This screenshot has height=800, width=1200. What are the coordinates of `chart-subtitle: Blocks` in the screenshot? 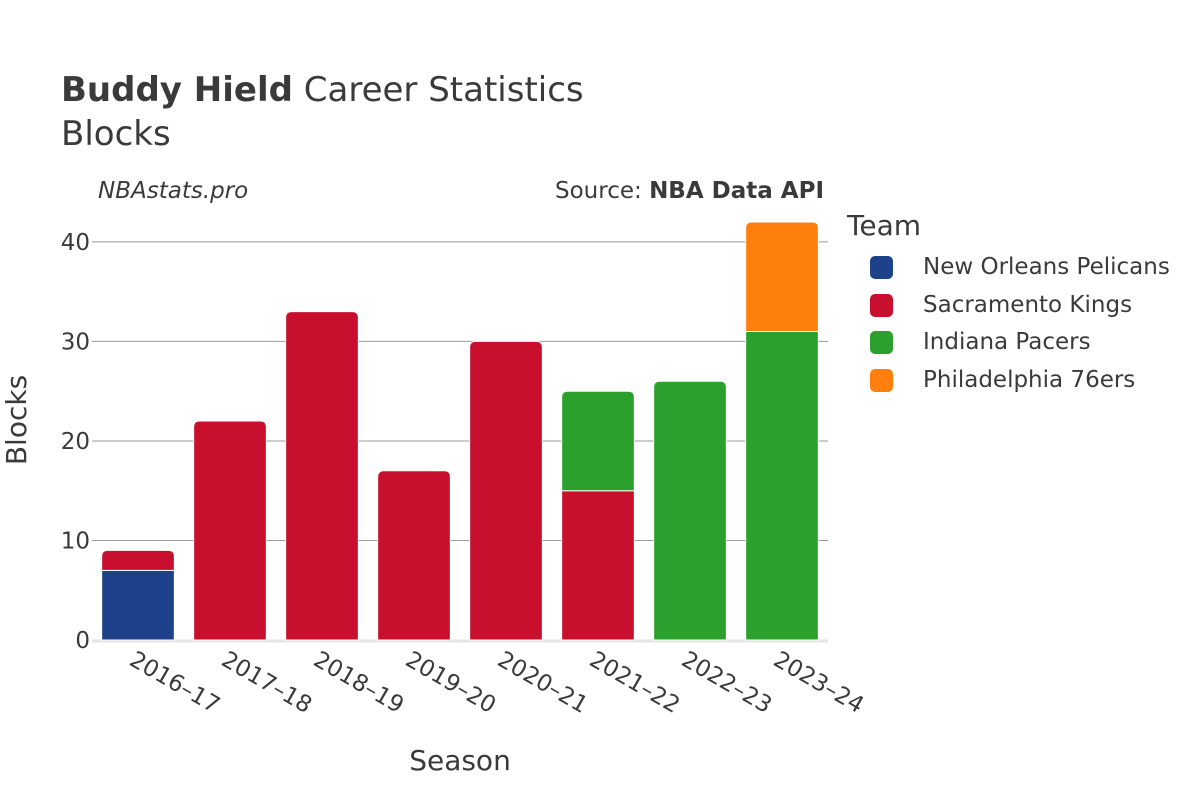 It's located at (116, 134).